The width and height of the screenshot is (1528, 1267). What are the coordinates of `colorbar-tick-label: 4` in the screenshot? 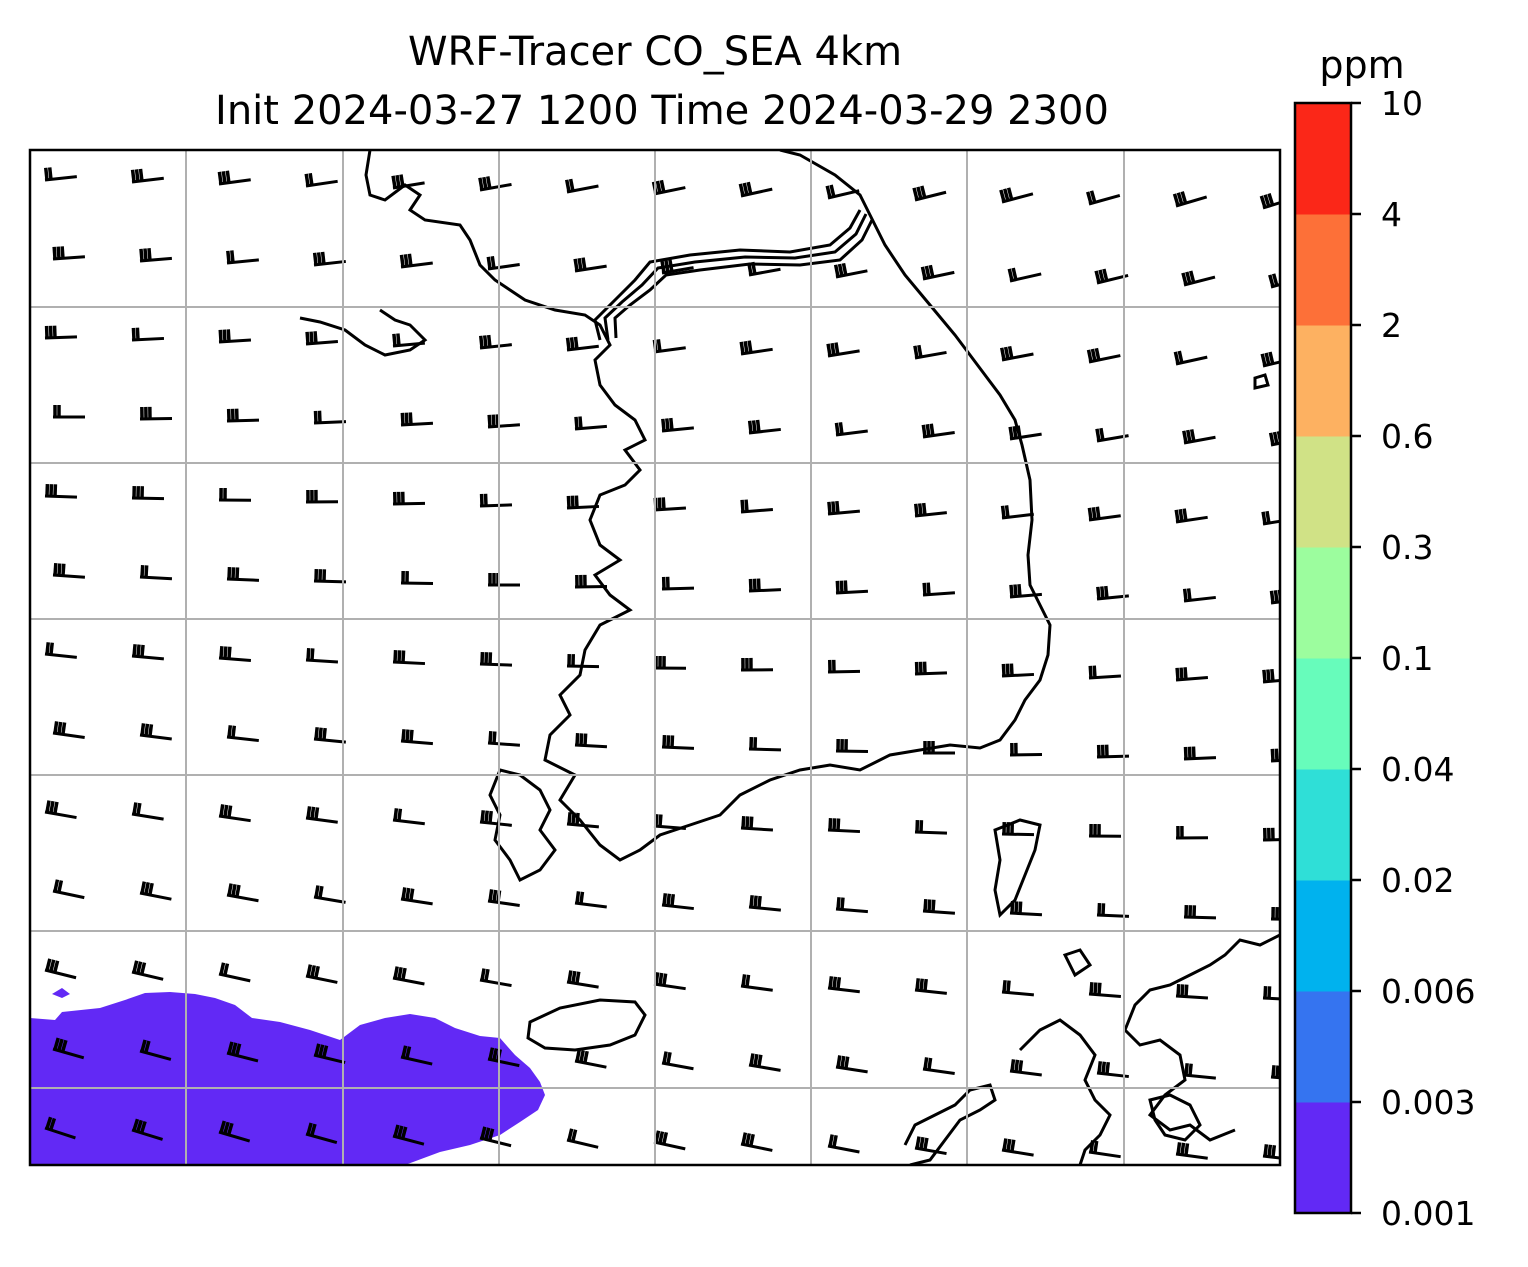 It's located at (1391, 214).